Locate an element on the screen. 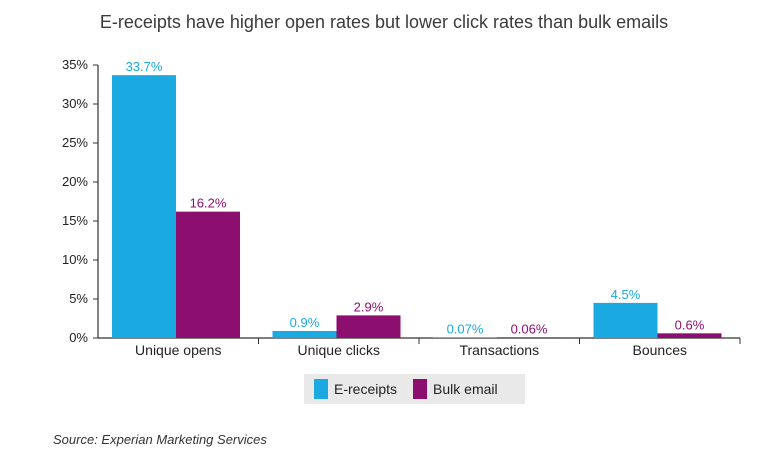 The image size is (768, 461). legend-swatch-bulk-email is located at coordinates (420, 389).